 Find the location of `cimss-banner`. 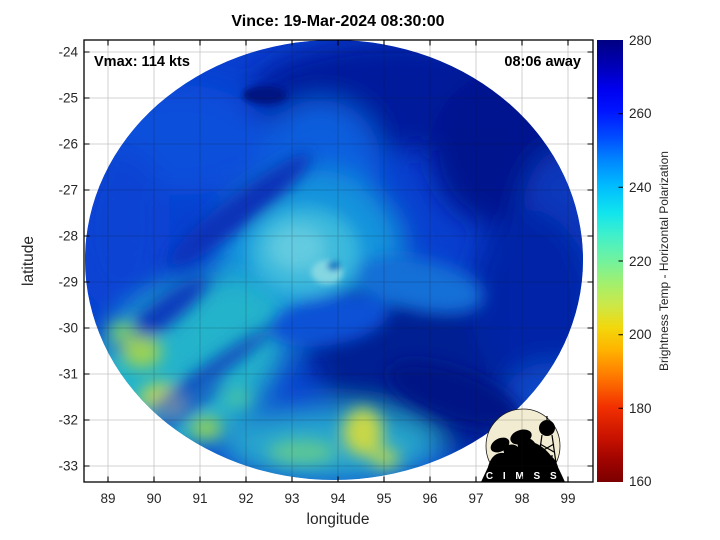

cimss-banner is located at coordinates (523, 473).